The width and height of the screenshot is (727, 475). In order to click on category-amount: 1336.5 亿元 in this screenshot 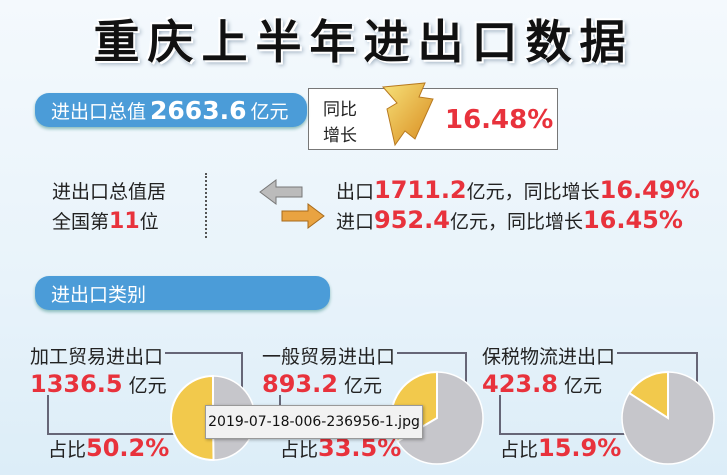, I will do `click(98, 384)`.